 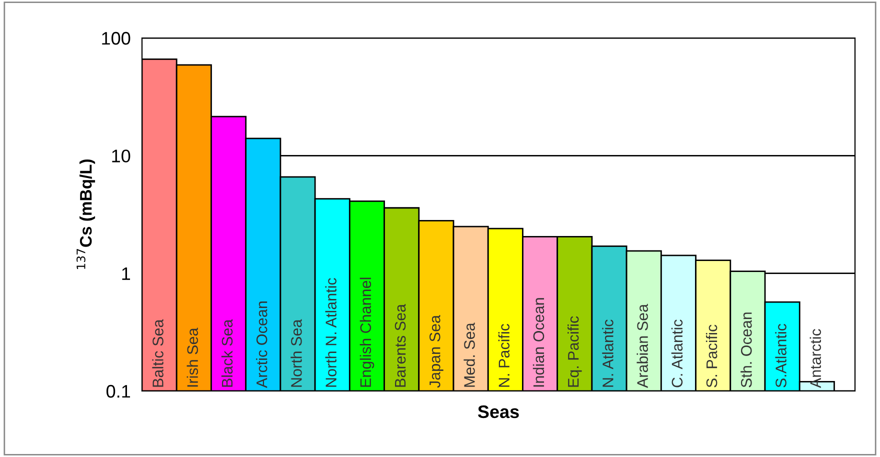 I want to click on y-tick-label: 100, so click(x=116, y=38).